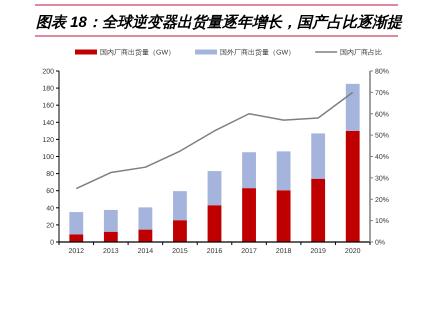 This screenshot has height=324, width=429. What do you see at coordinates (219, 22) in the screenshot?
I see `chart-title: 图表 18：全球逆变器出货量逐年增长，国产占比逐渐提` at bounding box center [219, 22].